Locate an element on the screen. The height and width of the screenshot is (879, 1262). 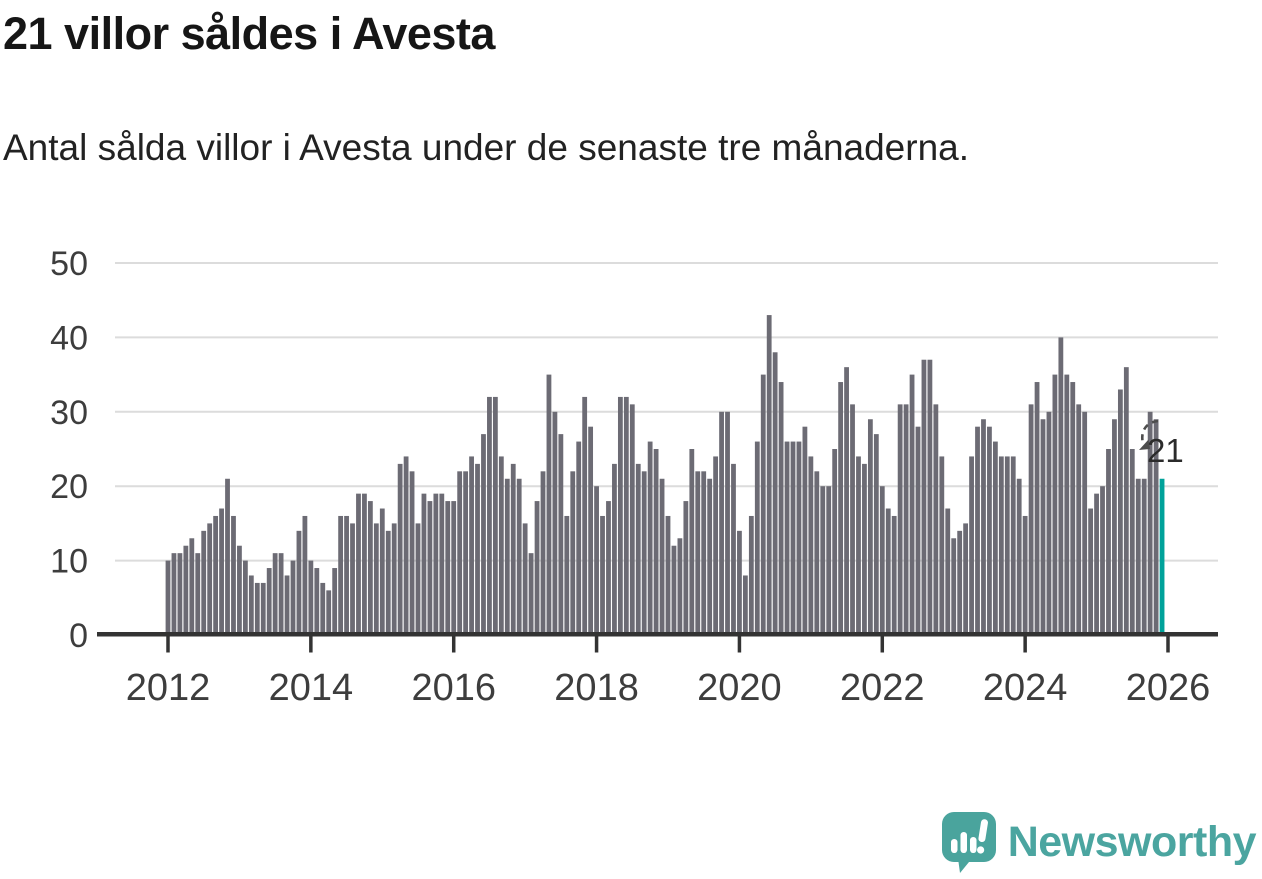
y-tick-label-40: 40 is located at coordinates (69, 338).